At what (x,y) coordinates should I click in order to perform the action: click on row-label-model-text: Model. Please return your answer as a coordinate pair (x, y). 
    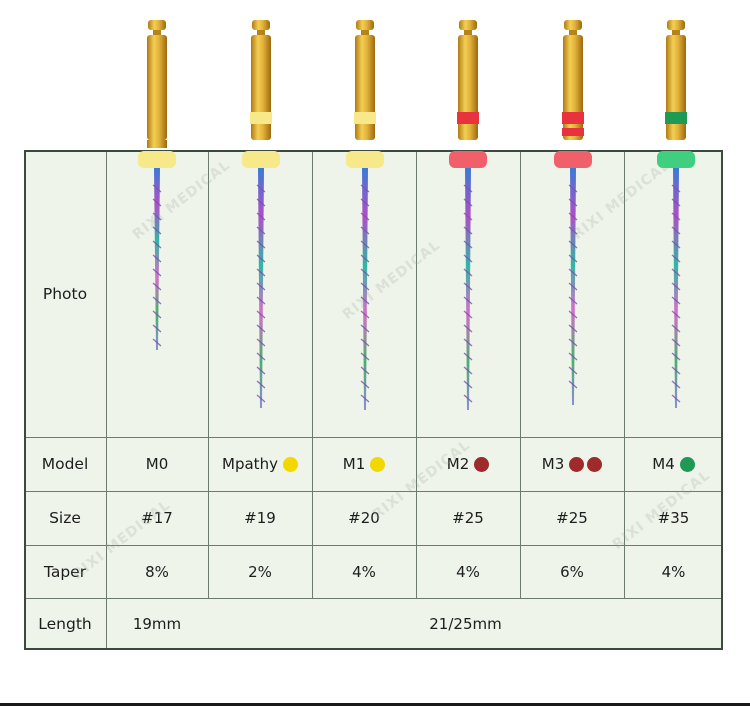
    Looking at the image, I should click on (65, 464).